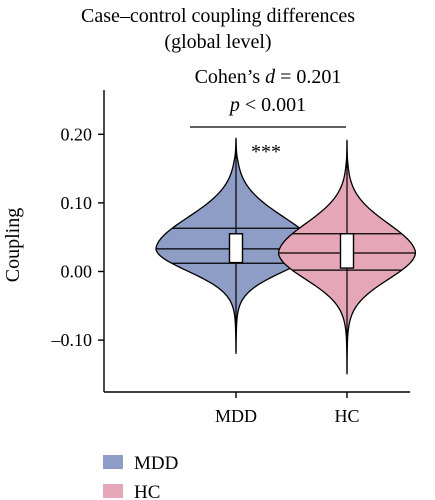 The image size is (435, 500). Describe the element at coordinates (113, 462) in the screenshot. I see `legend-swatch-mdd` at that location.